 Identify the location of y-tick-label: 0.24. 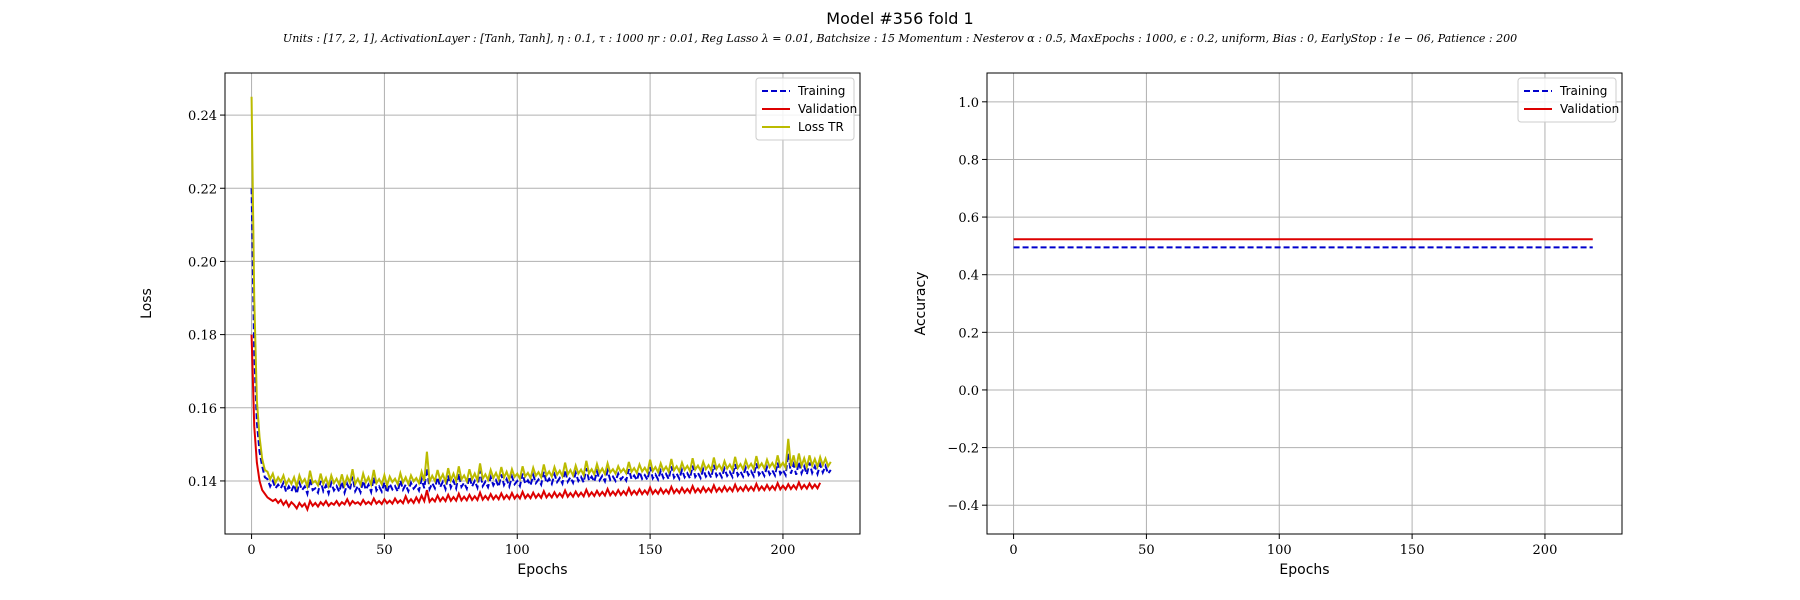
(202, 116).